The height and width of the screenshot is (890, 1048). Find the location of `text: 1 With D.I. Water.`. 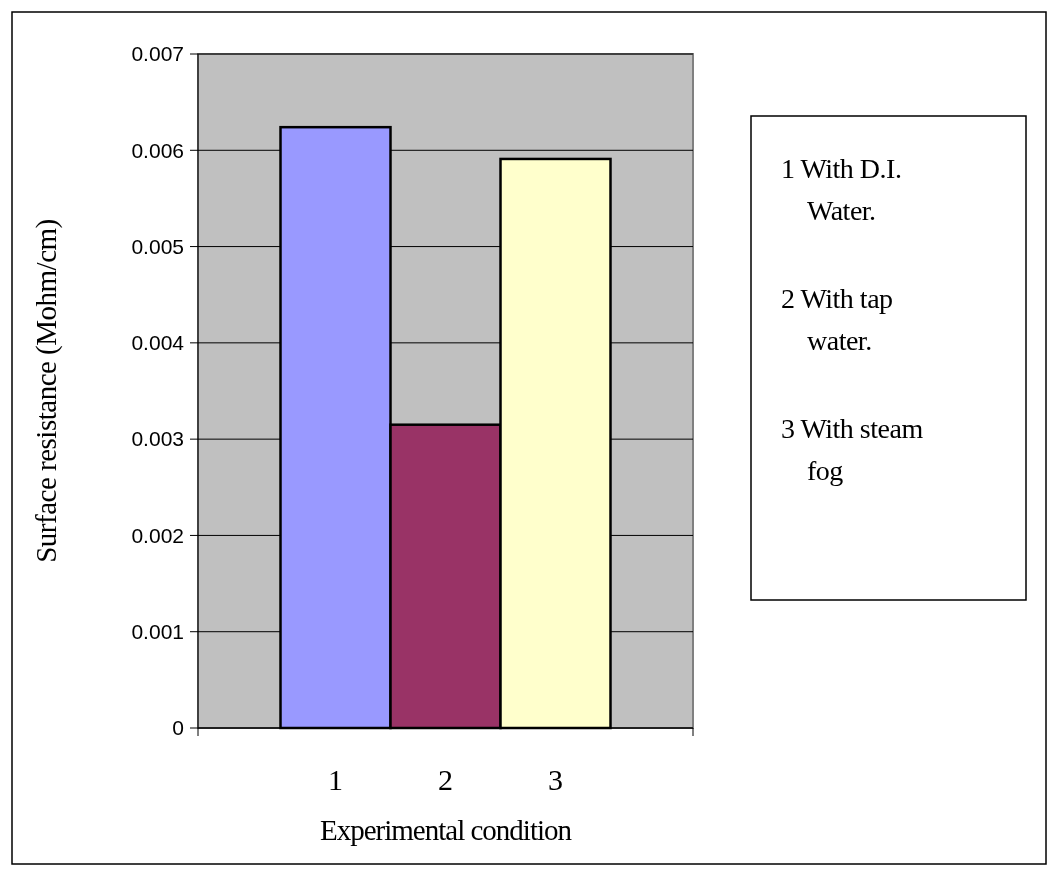

text: 1 With D.I. Water. is located at coordinates (841, 189).